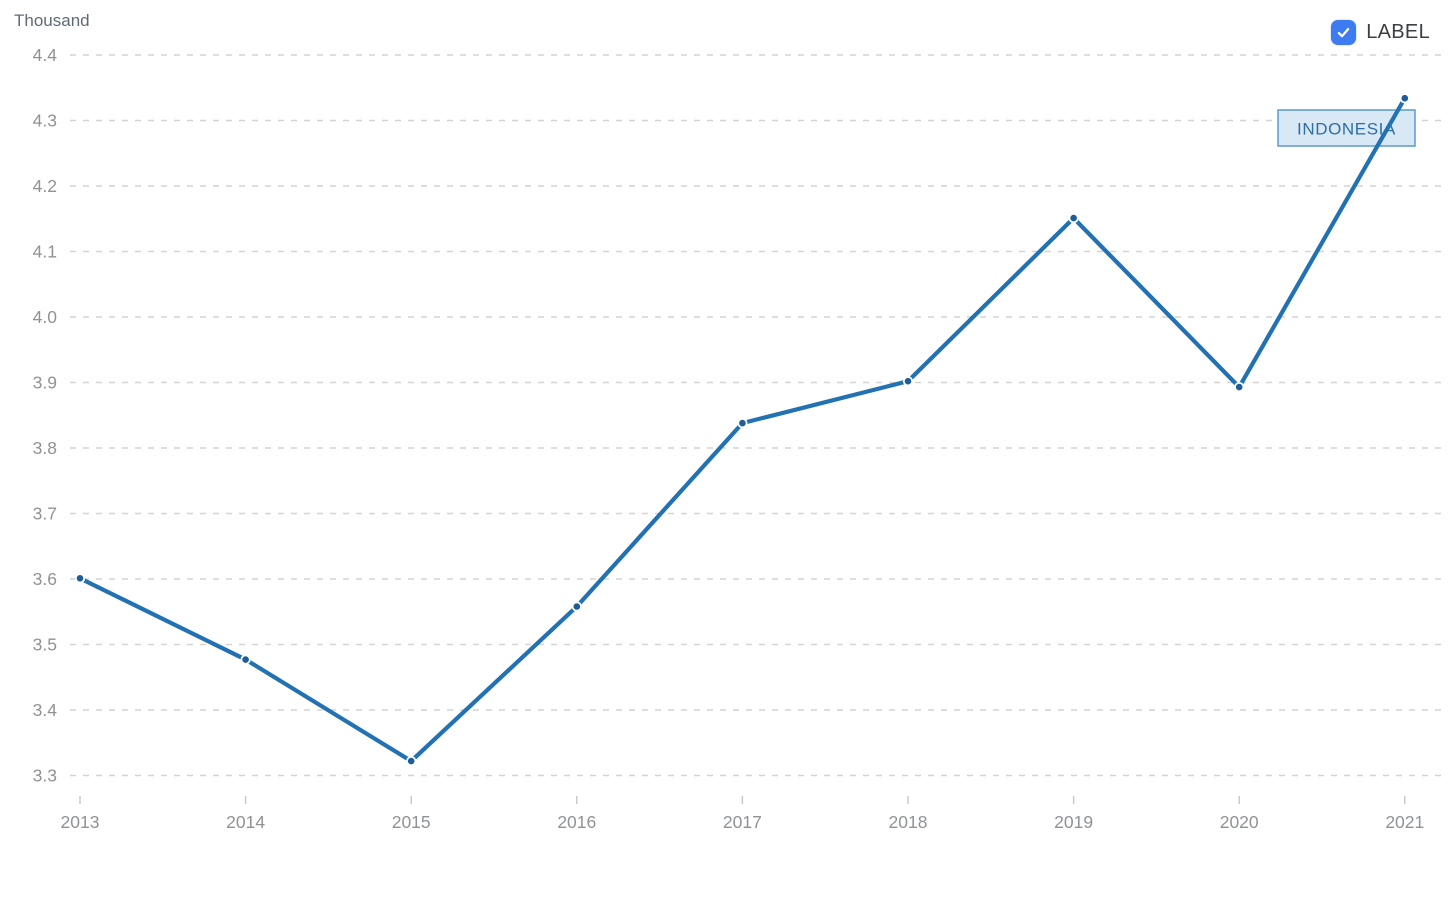 Image resolution: width=1456 pixels, height=911 pixels. I want to click on label-toggle: LABEL, so click(1380, 32).